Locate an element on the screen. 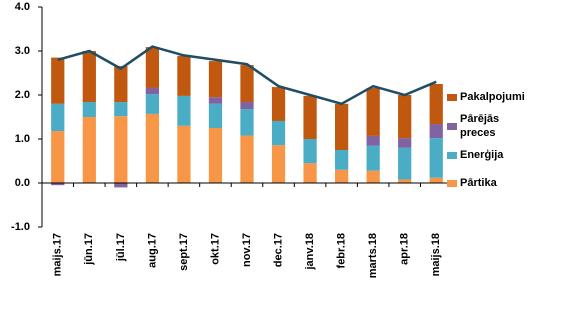  line is located at coordinates (247, 75).